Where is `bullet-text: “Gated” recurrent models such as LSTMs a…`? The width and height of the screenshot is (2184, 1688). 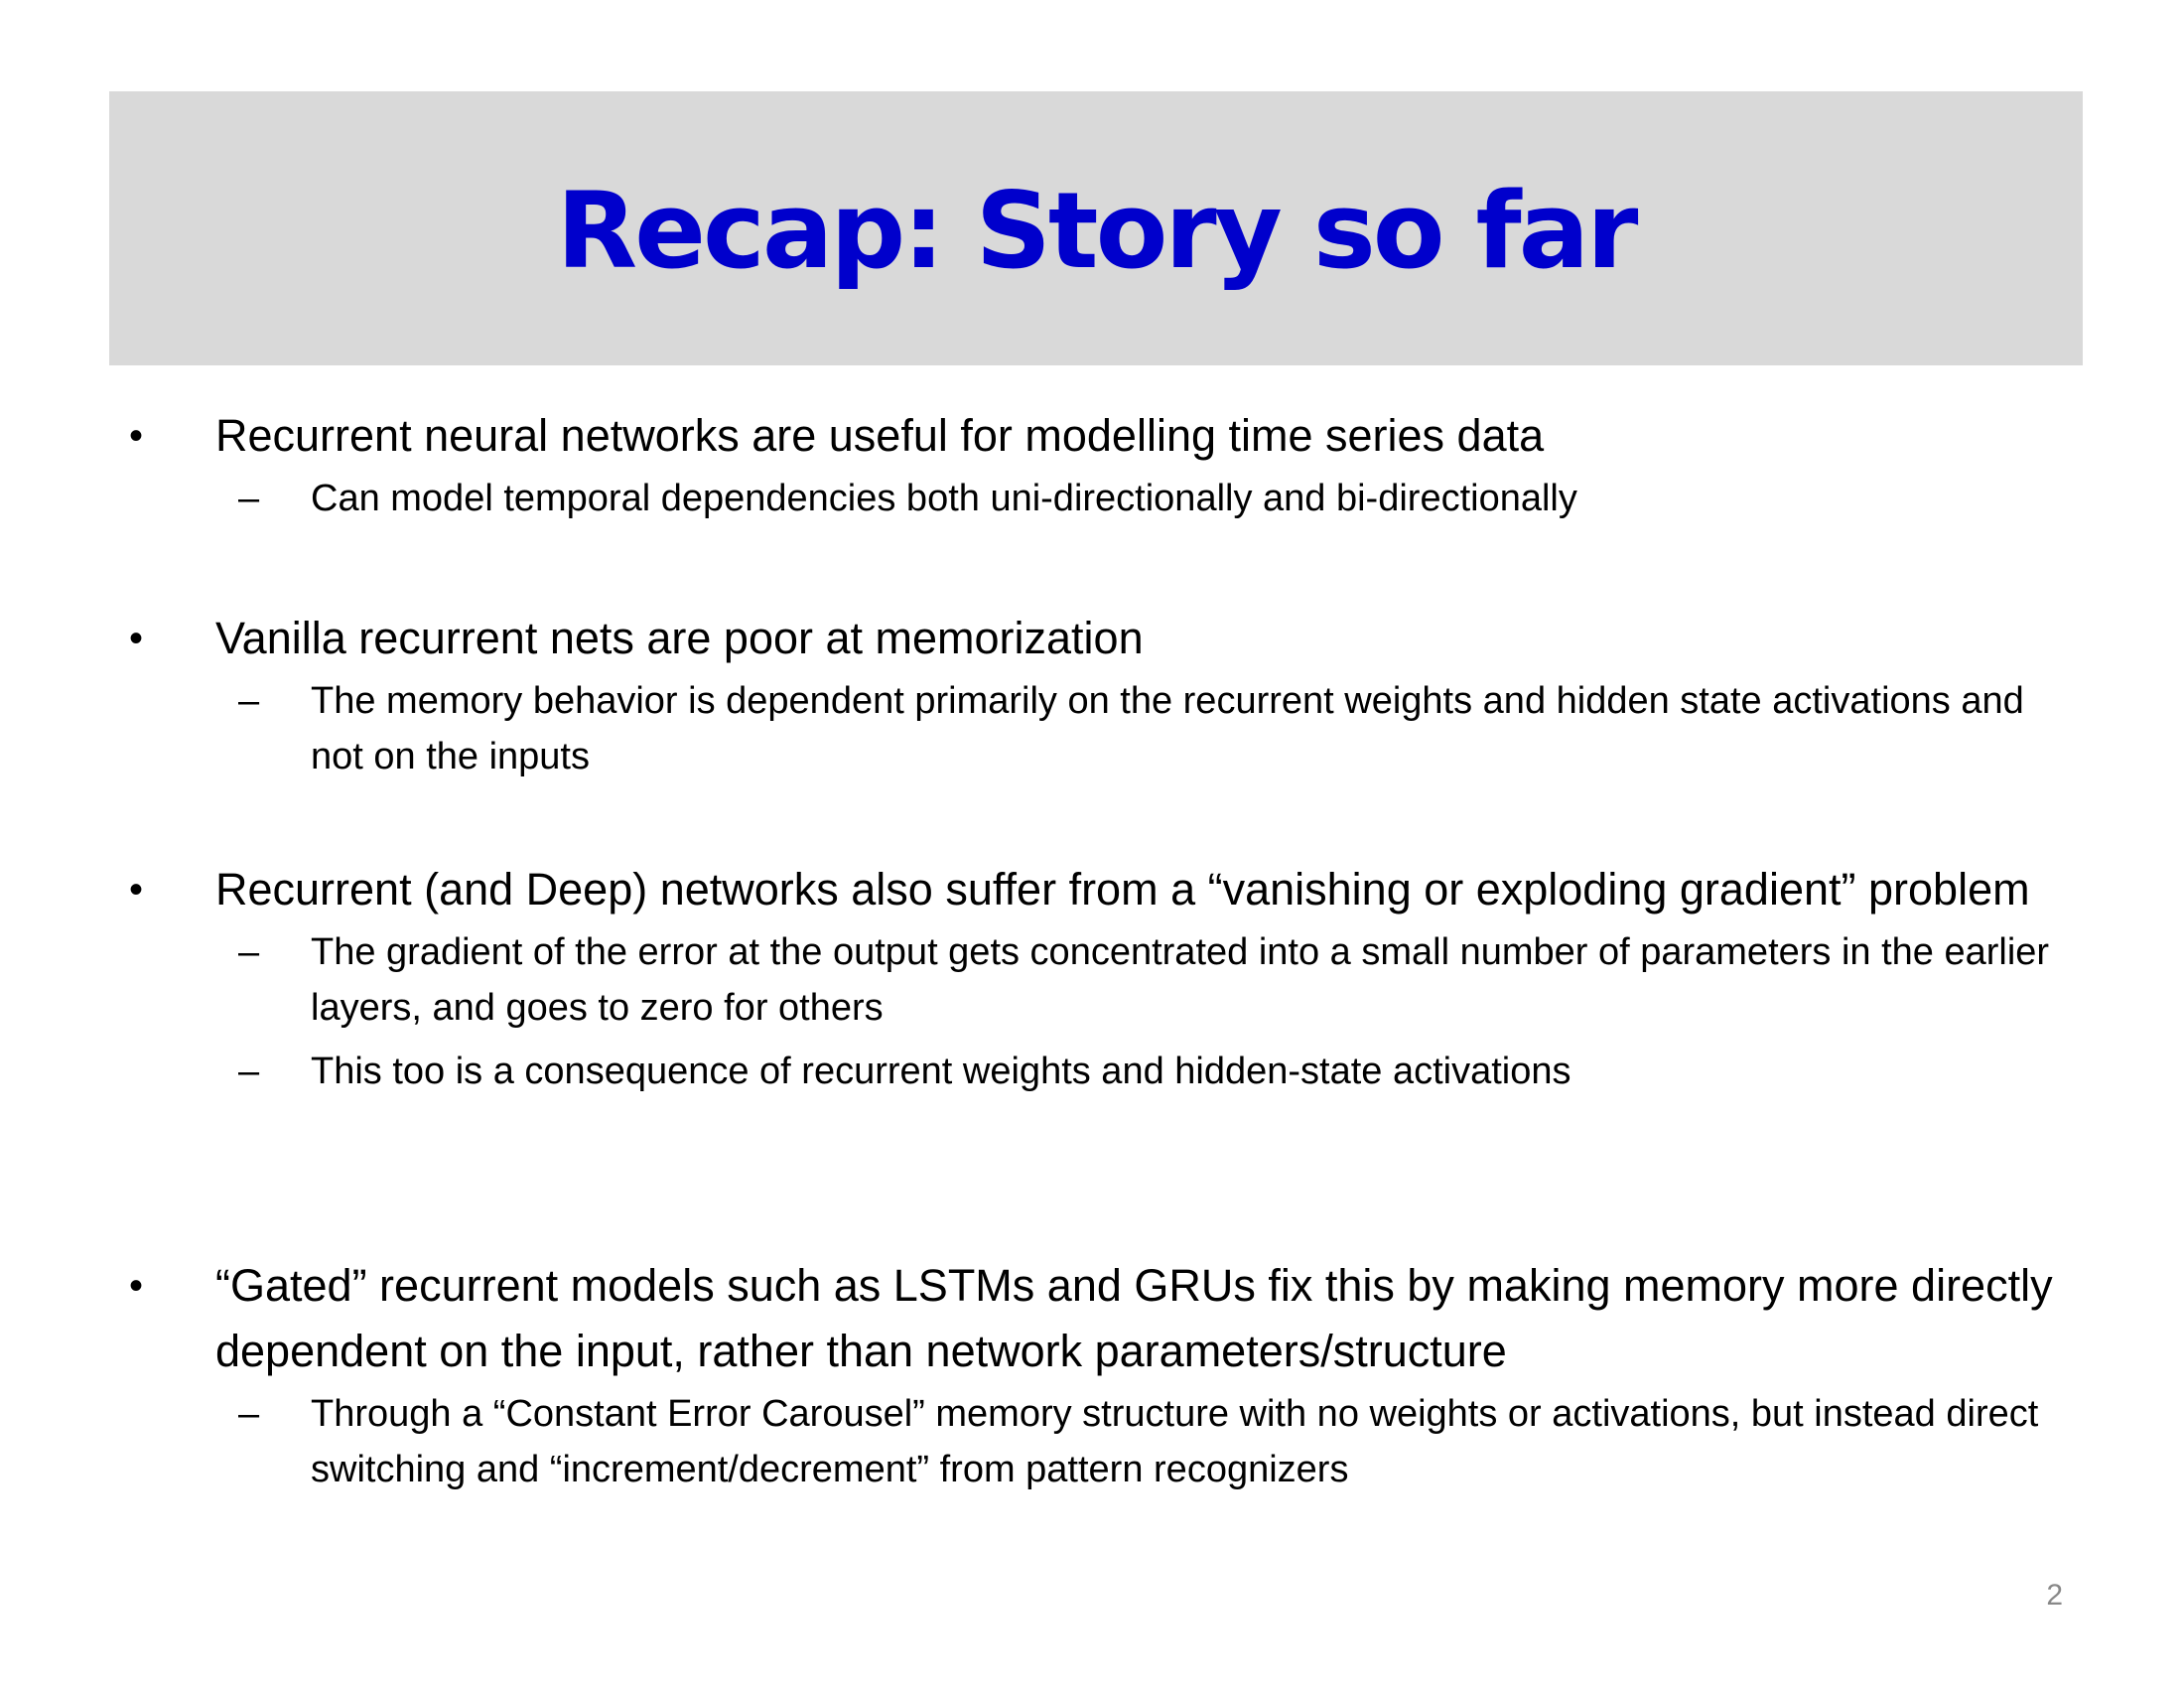 bullet-text: “Gated” recurrent models such as LSTMs a… is located at coordinates (1134, 1318).